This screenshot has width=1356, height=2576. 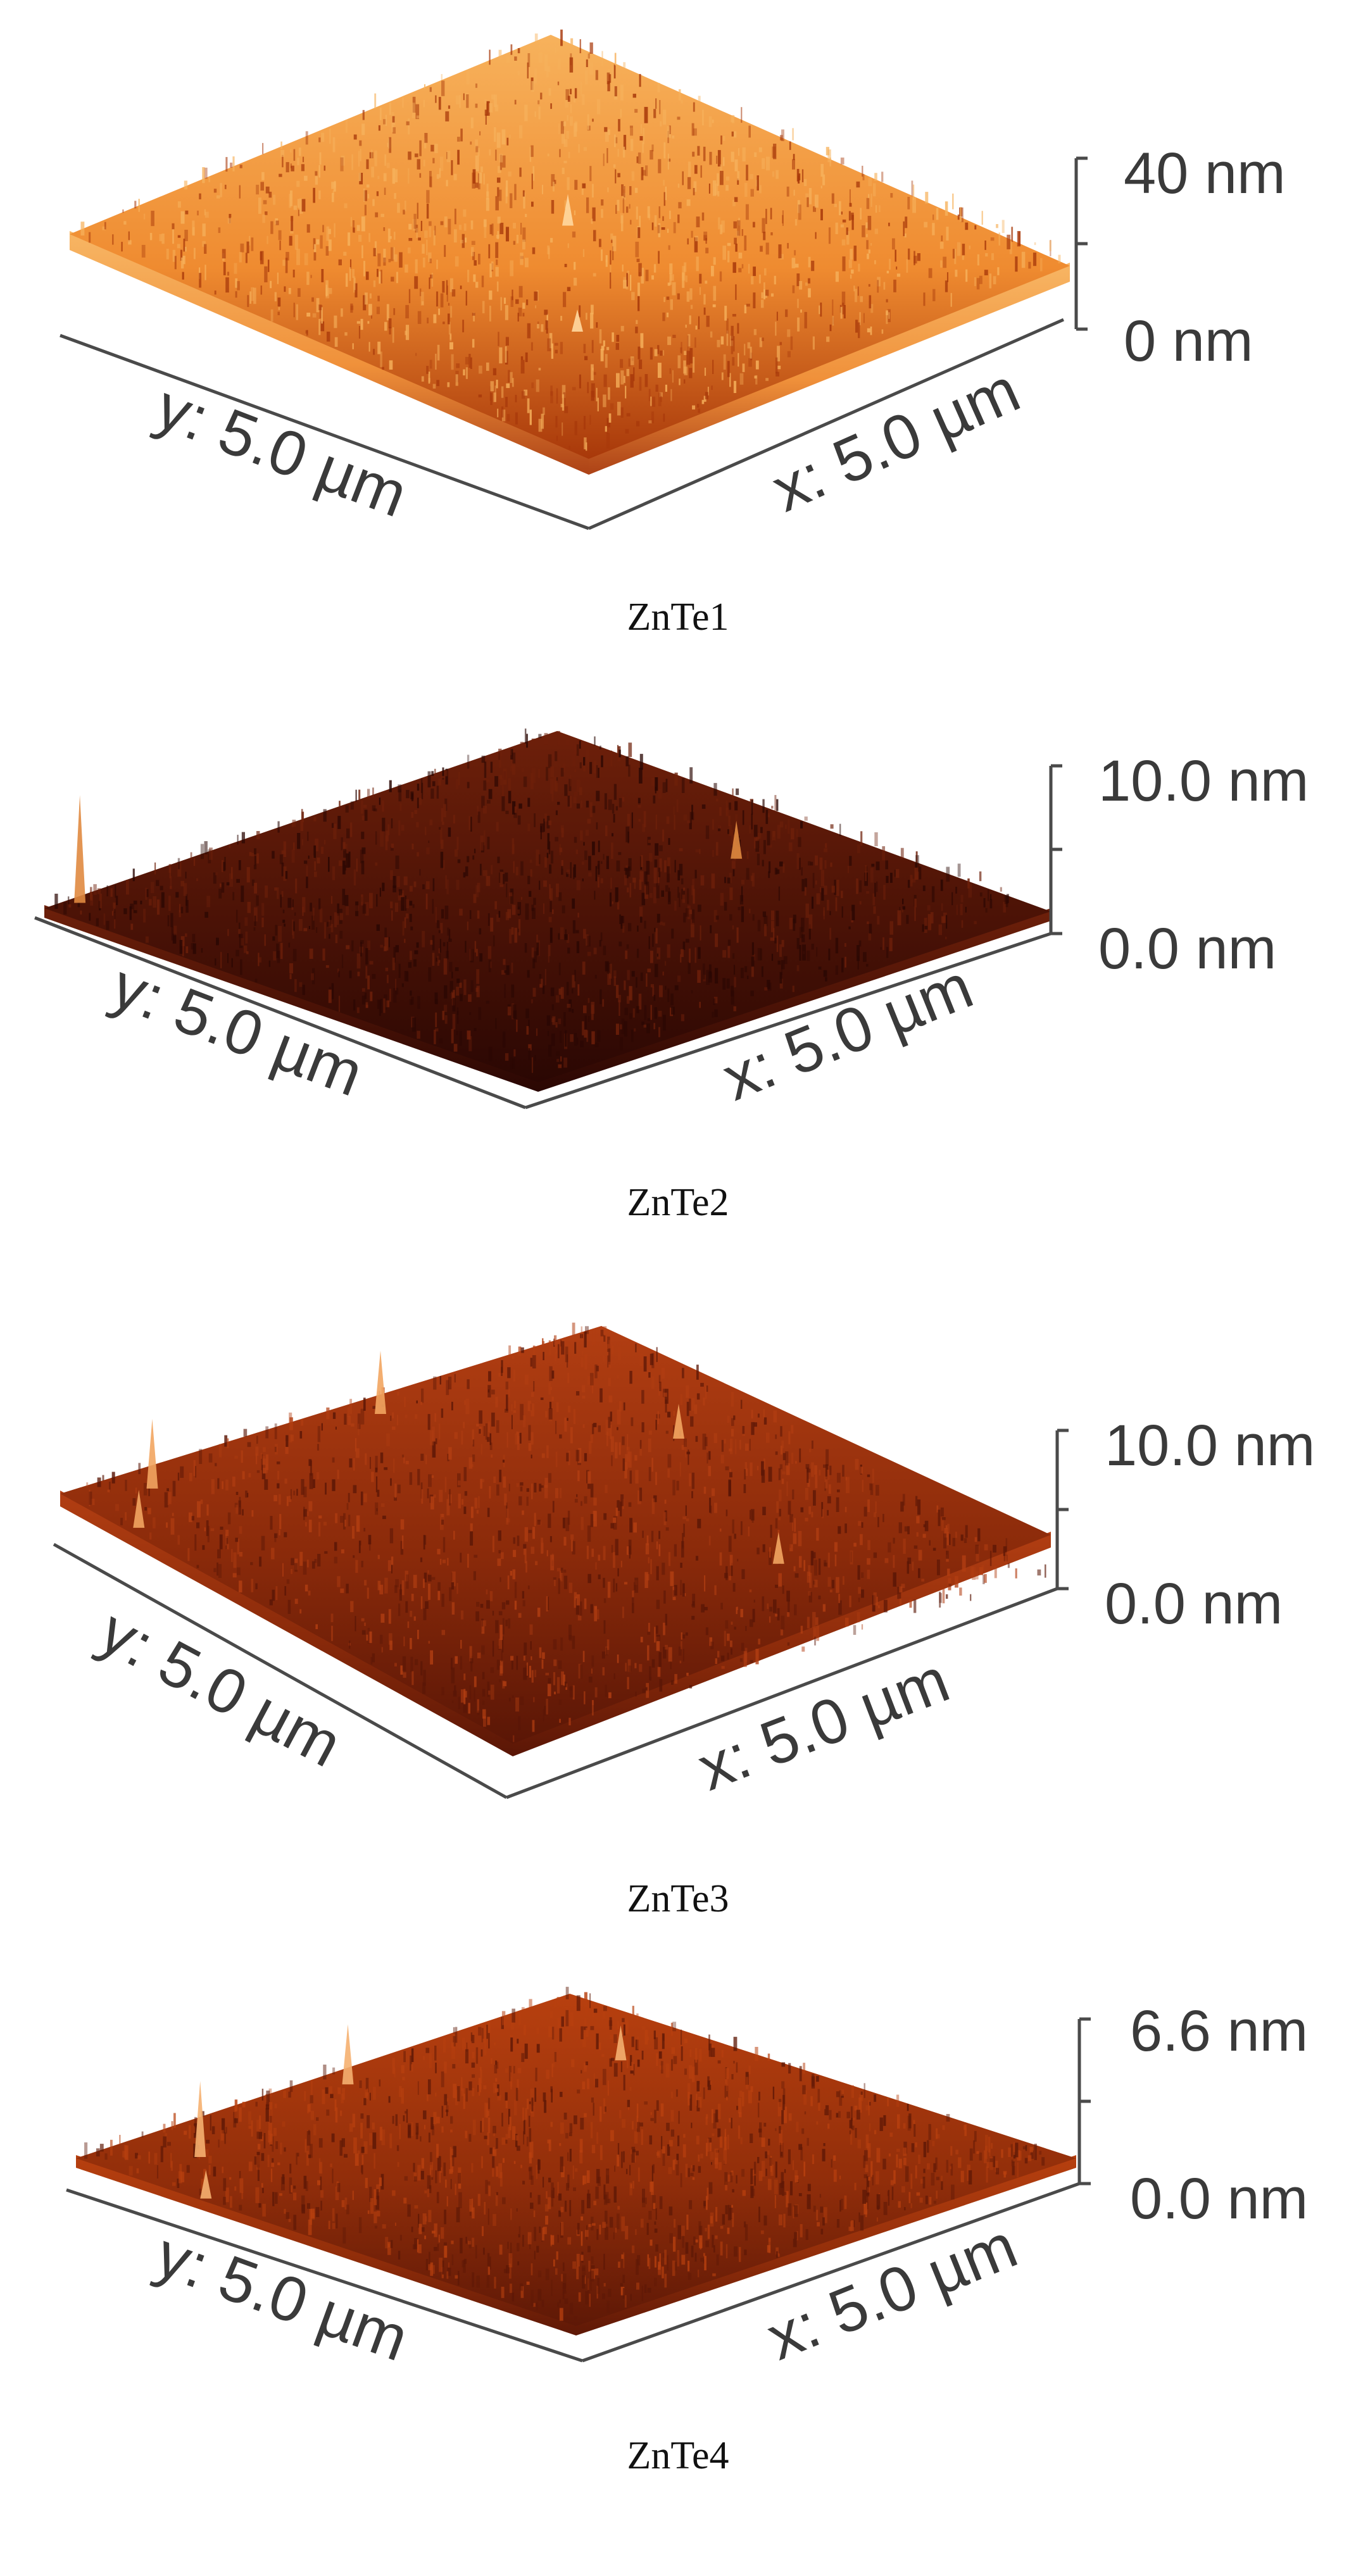 What do you see at coordinates (678, 617) in the screenshot?
I see `panel-caption: ZnTe1` at bounding box center [678, 617].